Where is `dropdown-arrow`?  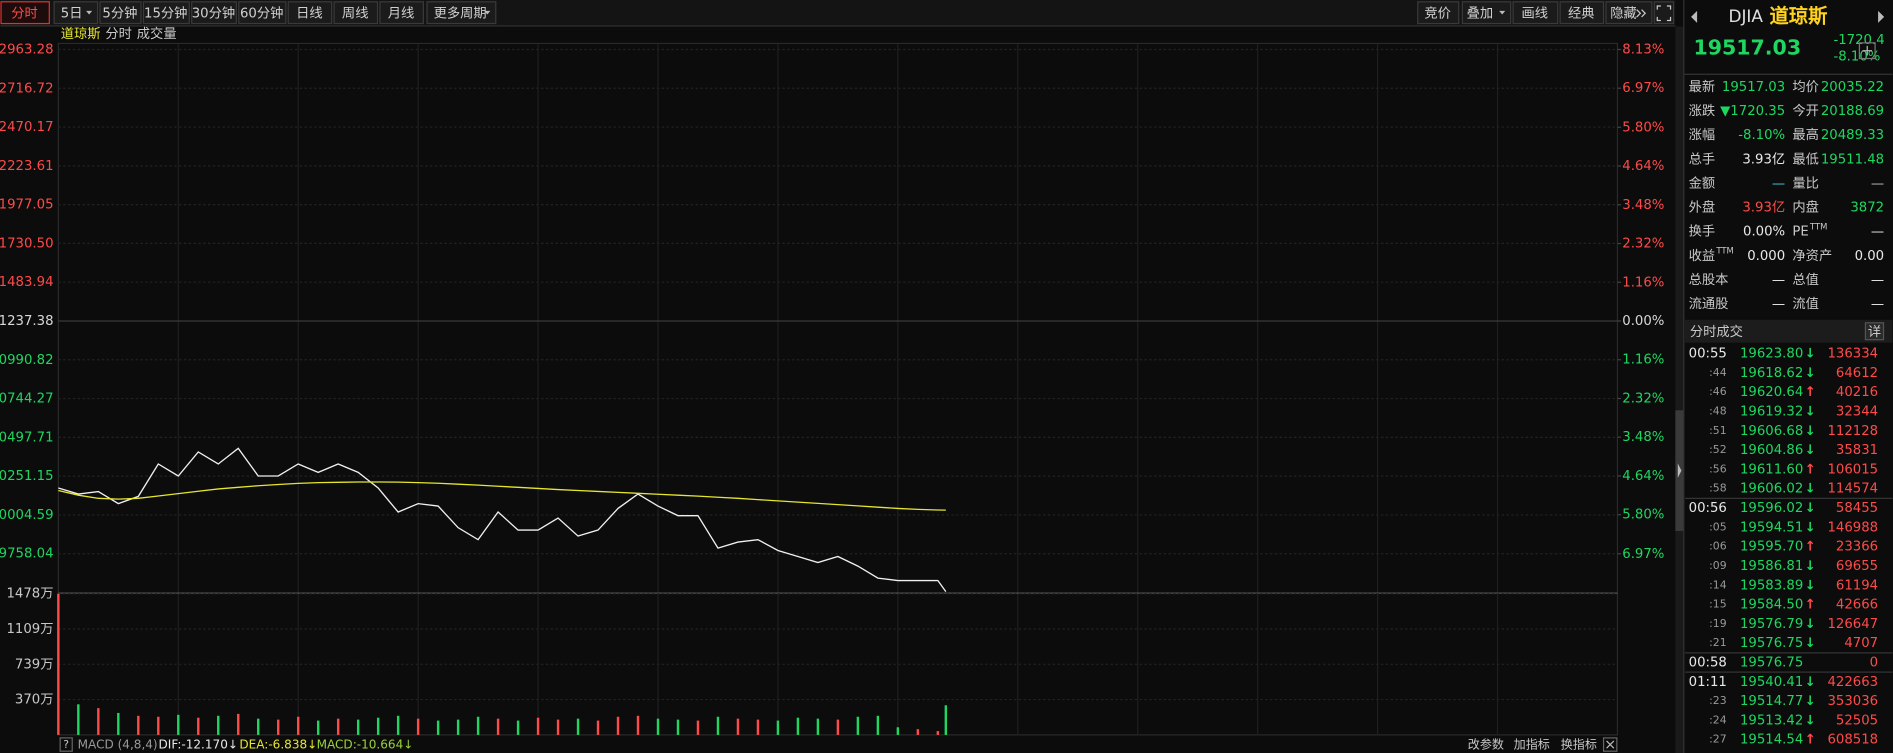 dropdown-arrow is located at coordinates (1502, 12).